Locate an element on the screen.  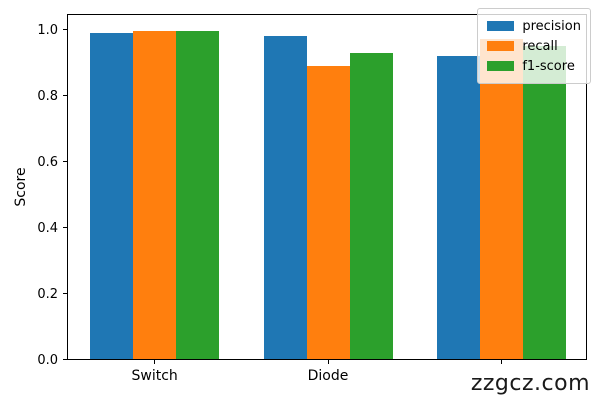
watermark: zzgcz.com is located at coordinates (523, 384).